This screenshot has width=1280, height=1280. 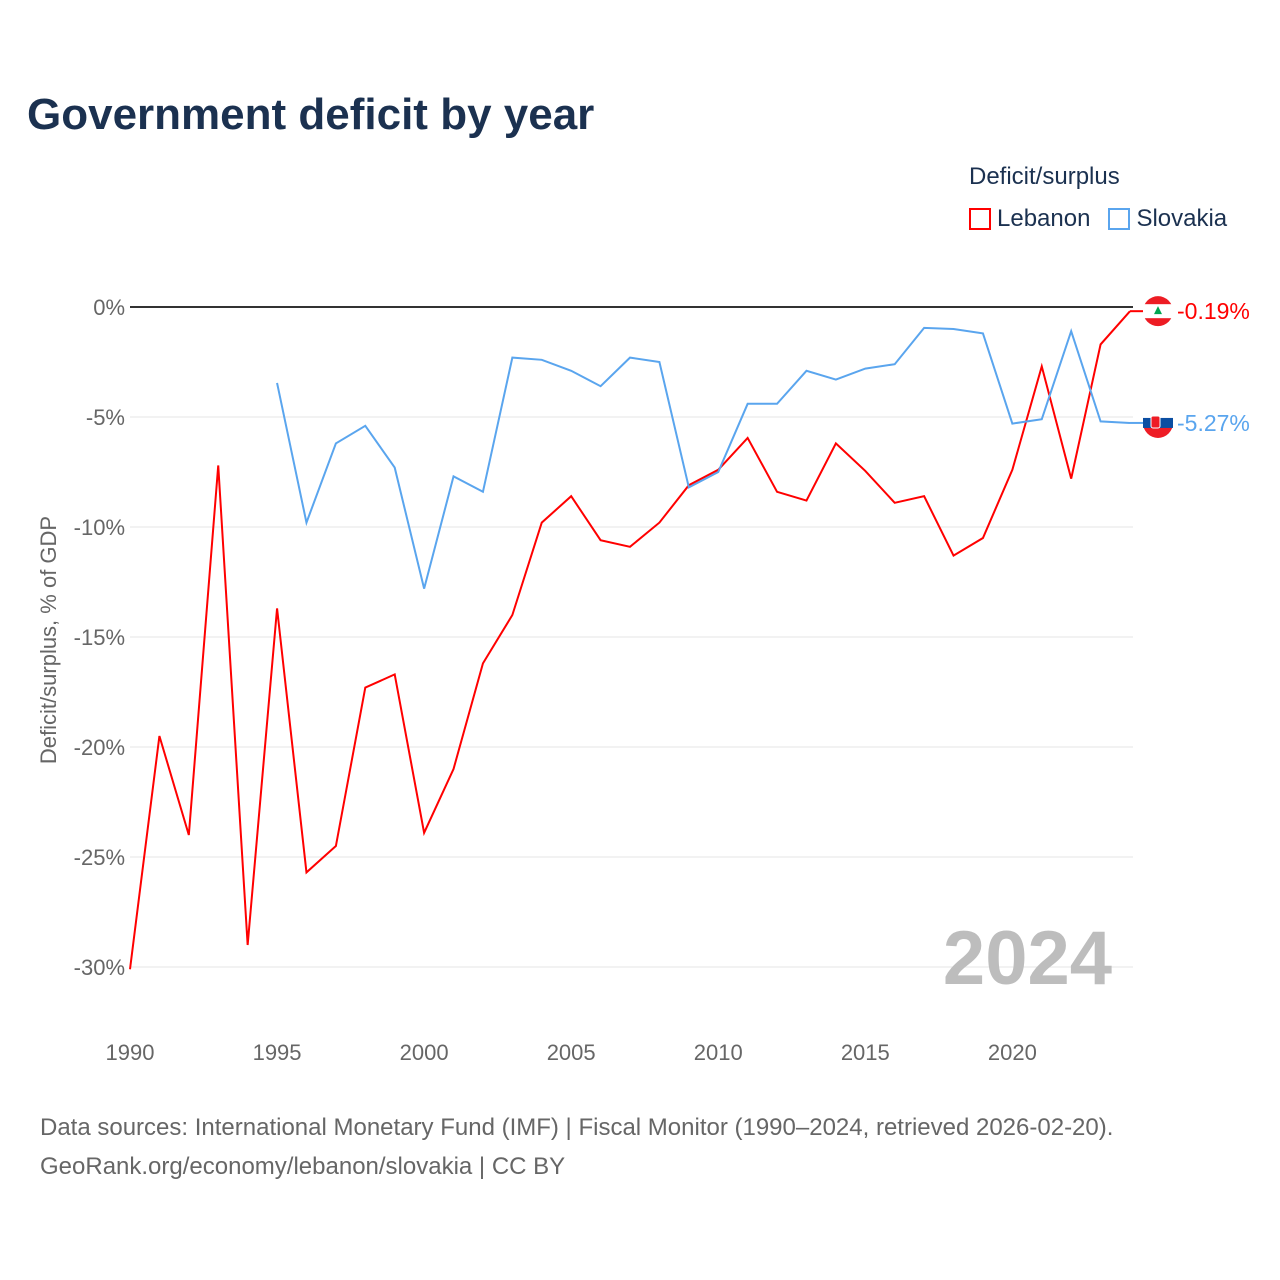 I want to click on x-tick-label: 2000, so click(x=424, y=1052).